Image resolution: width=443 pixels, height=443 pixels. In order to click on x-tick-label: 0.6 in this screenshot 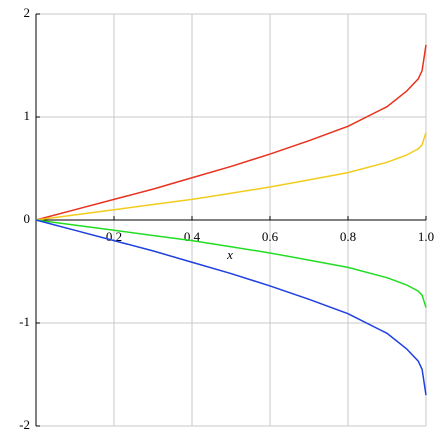, I will do `click(270, 236)`.